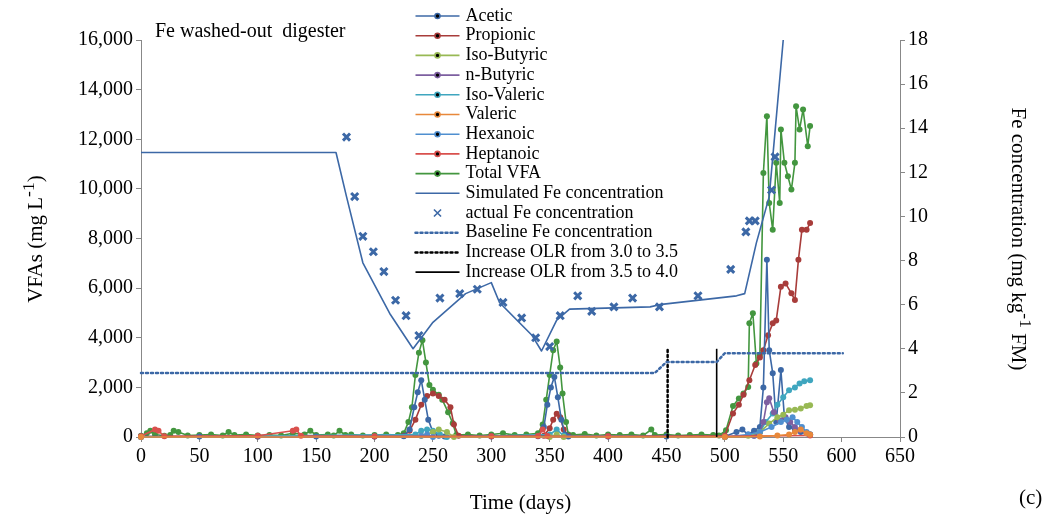 The image size is (1051, 520). I want to click on x-tick-label: 50, so click(199, 455).